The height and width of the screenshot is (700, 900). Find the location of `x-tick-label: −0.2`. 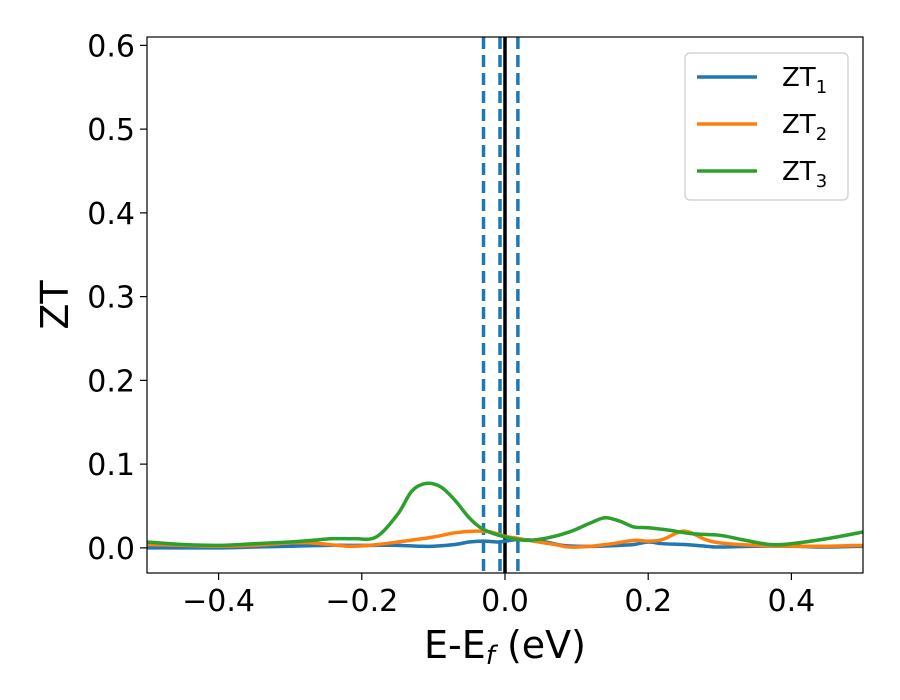

x-tick-label: −0.2 is located at coordinates (361, 601).